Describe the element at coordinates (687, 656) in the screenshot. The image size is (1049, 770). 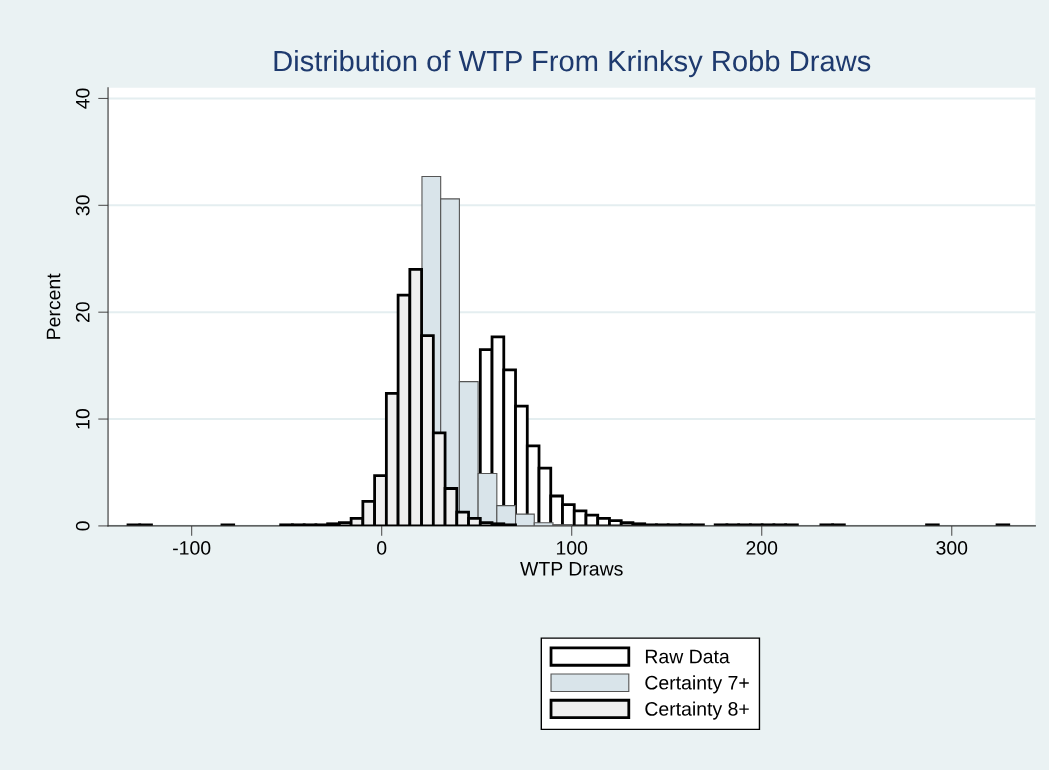
I see `legend-label: Raw Data` at that location.